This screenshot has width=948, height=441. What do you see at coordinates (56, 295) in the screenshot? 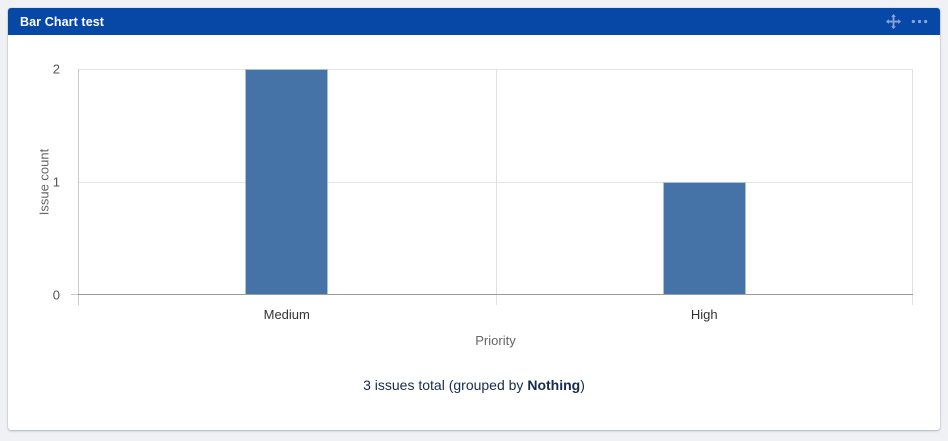
I see `y-tick-label-0: 0` at bounding box center [56, 295].